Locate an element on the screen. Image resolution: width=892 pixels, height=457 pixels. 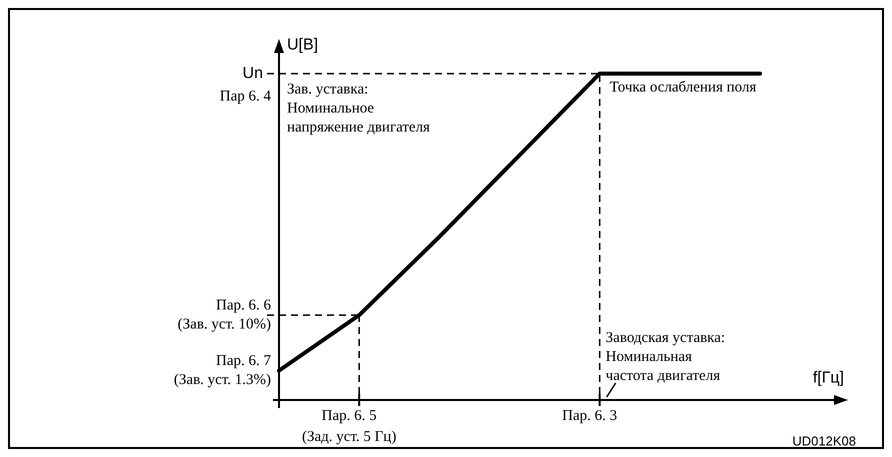
text: Пар 6. 4 is located at coordinates (246, 96).